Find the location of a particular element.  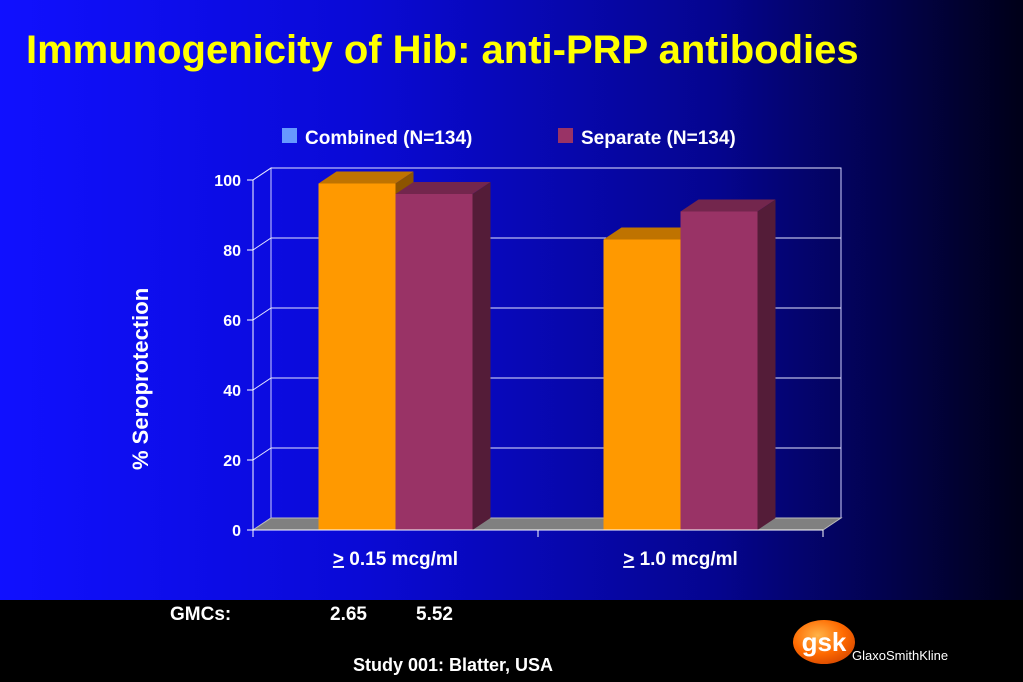

study-citation: Study 001: Blatter, USA is located at coordinates (453, 665).